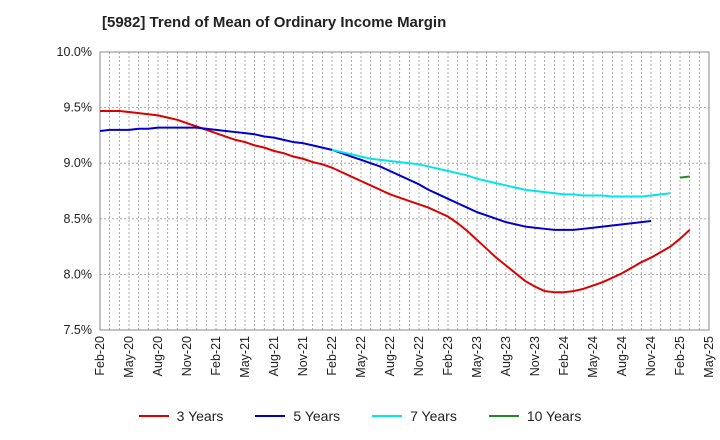  What do you see at coordinates (360, 416) in the screenshot?
I see `legend: 3 Years 5 Years 7 Years 10 Years` at bounding box center [360, 416].